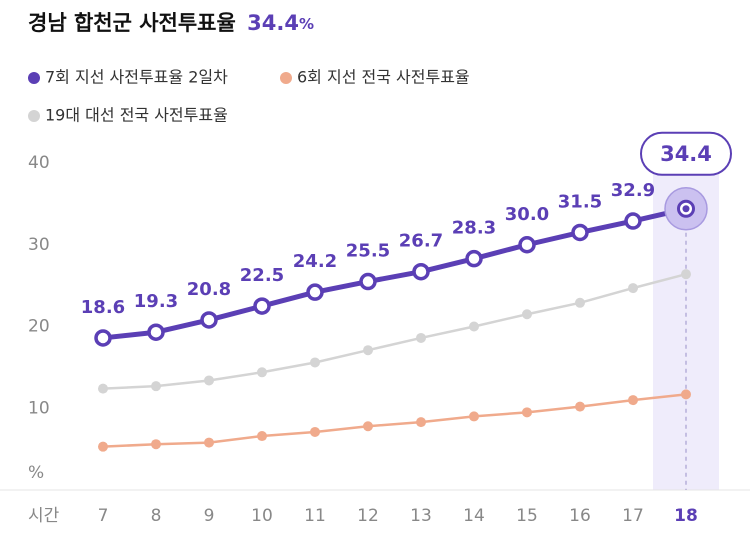 This screenshot has width=750, height=560. Describe the element at coordinates (36, 473) in the screenshot. I see `y-unit: %` at that location.